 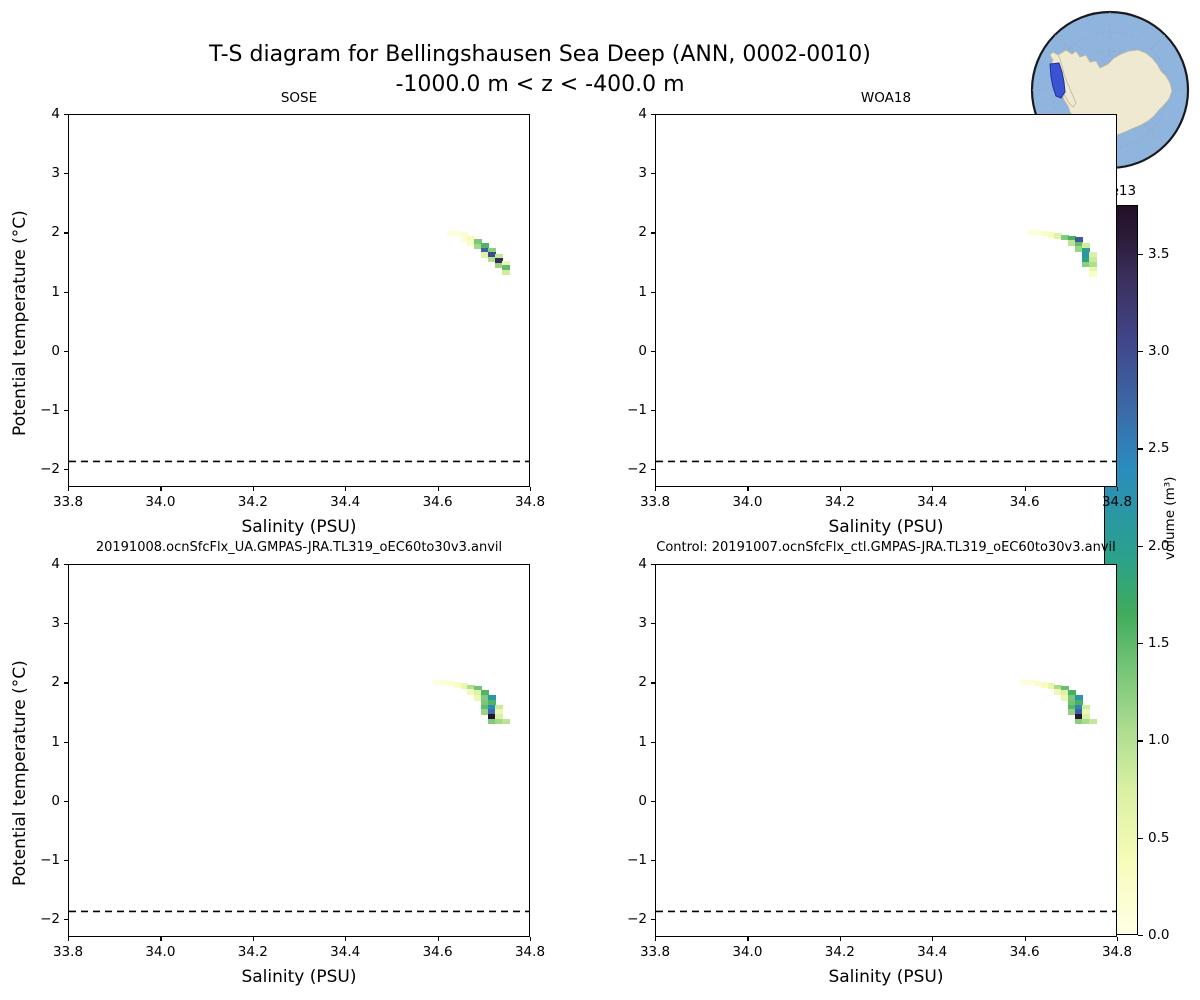 What do you see at coordinates (252, 952) in the screenshot?
I see `x-tick-label: 34.2` at bounding box center [252, 952].